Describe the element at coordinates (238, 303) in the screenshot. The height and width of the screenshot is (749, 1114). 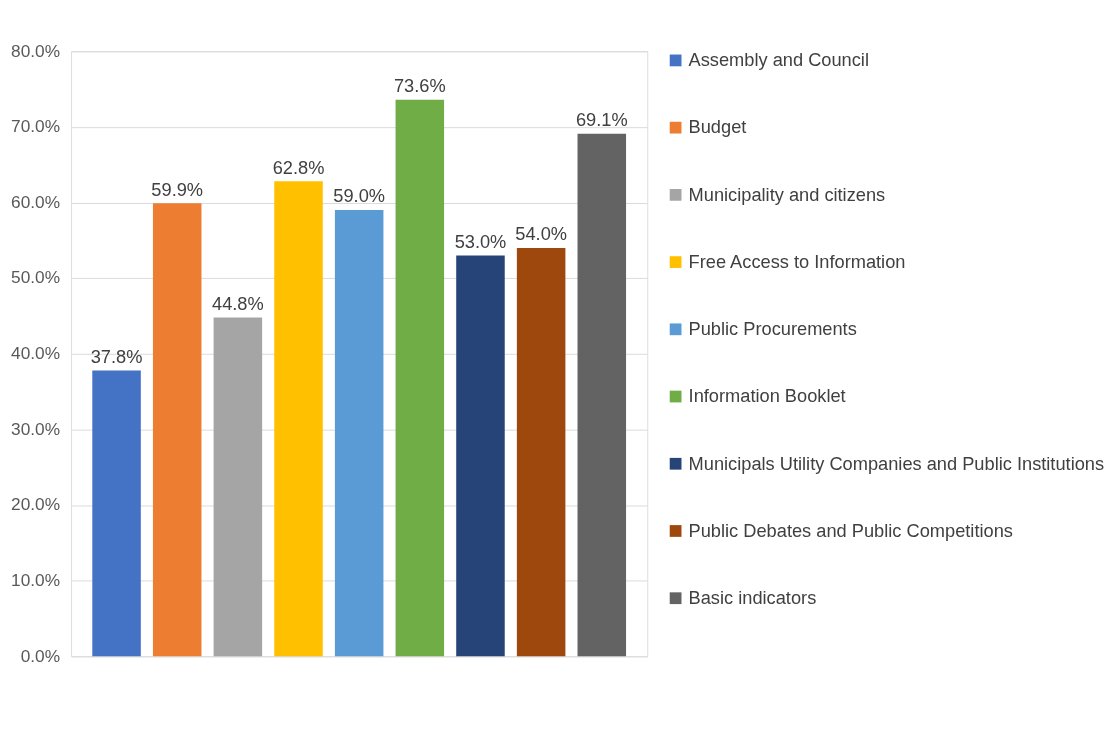
I see `data-label: 44.8%` at that location.